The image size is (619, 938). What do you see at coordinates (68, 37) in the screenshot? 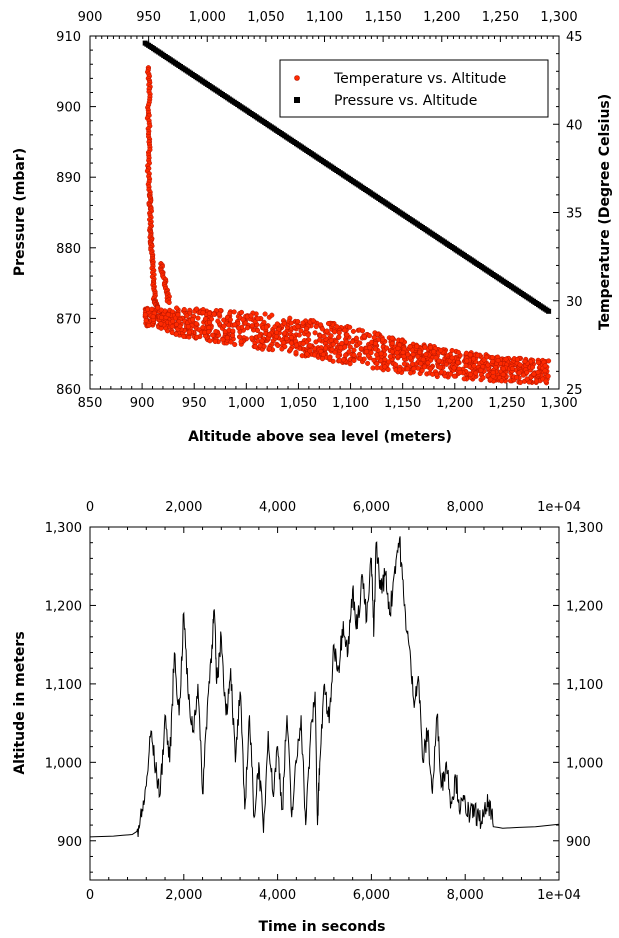
I see `y-tick-label-pressure: 910` at bounding box center [68, 37].